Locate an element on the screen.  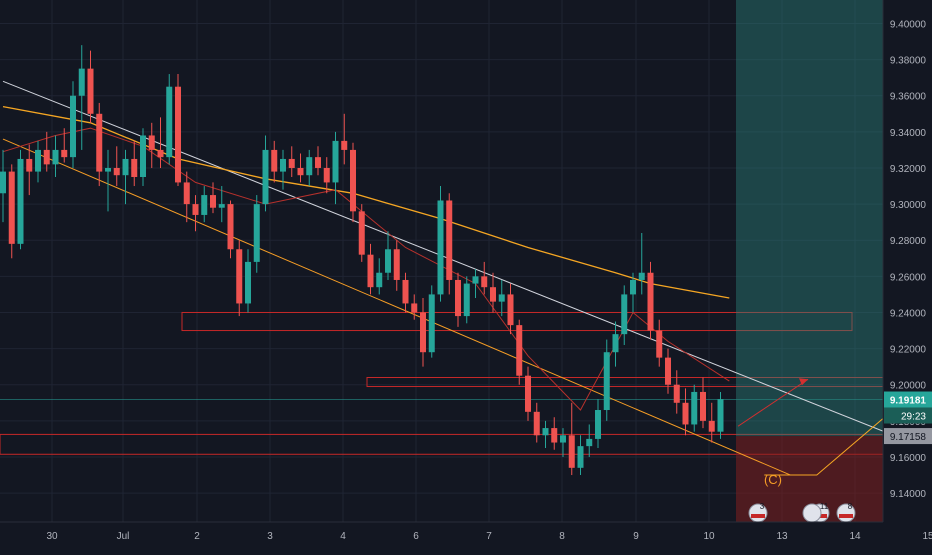
x-tick-label: 13 is located at coordinates (782, 536).